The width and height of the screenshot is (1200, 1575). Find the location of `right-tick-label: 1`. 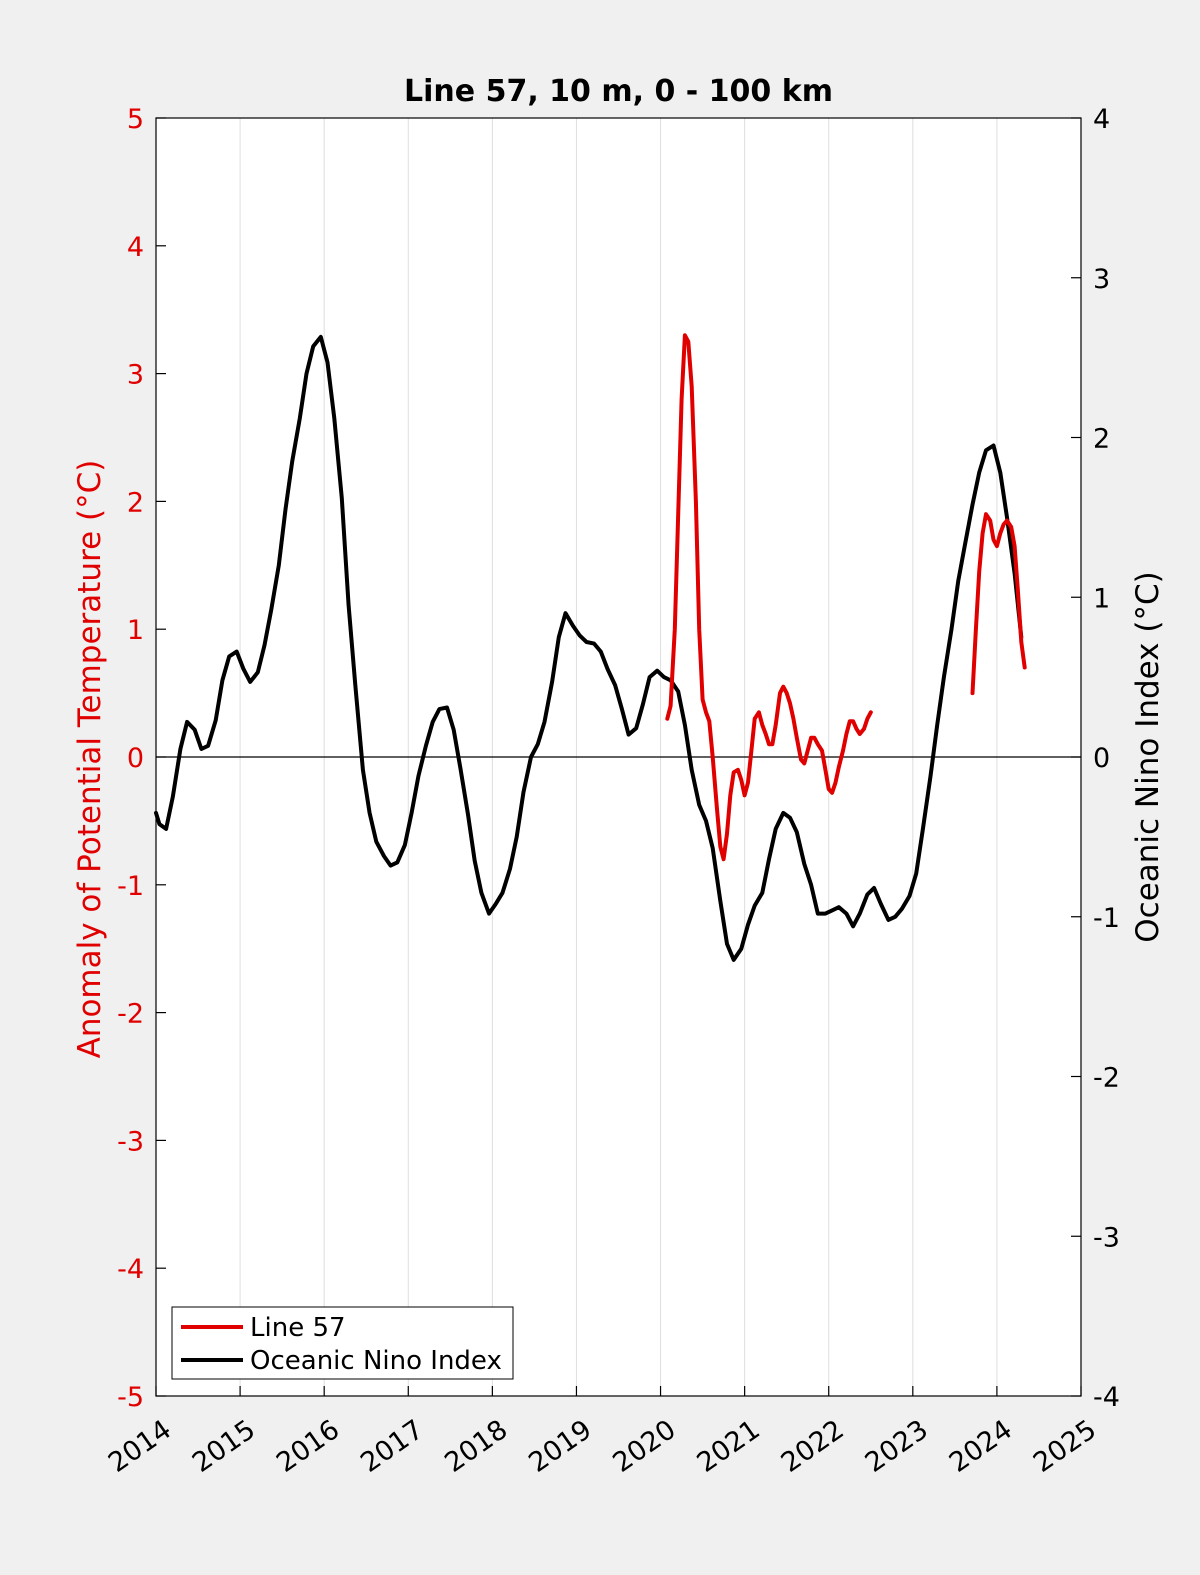

right-tick-label: 1 is located at coordinates (1101, 598).